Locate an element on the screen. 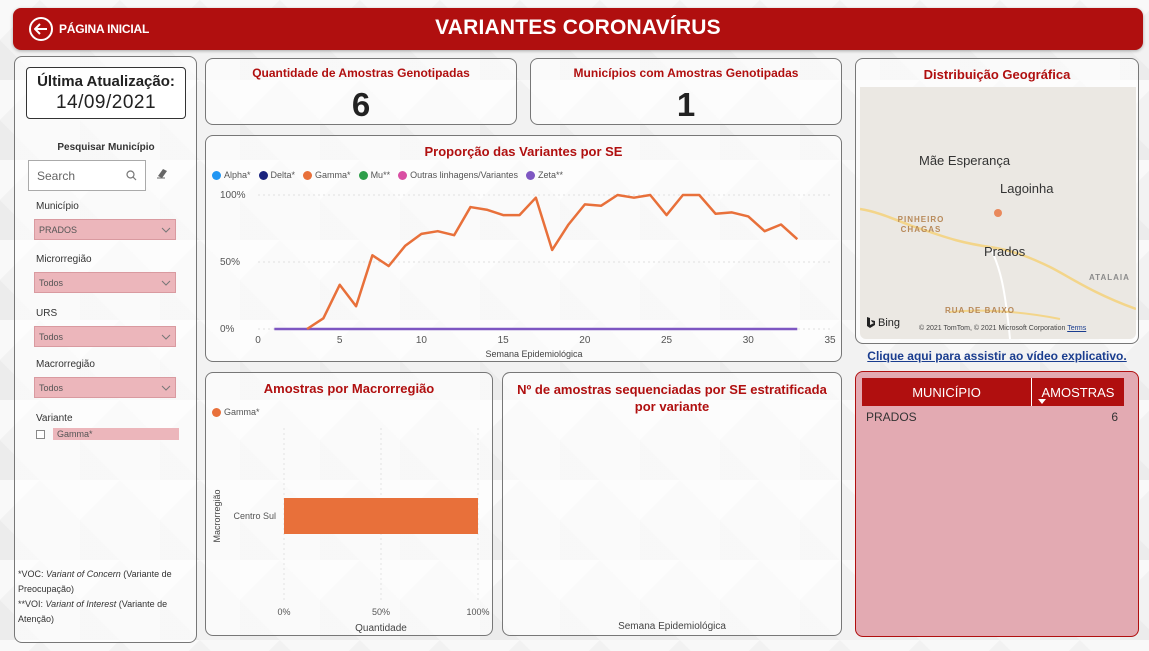 Image resolution: width=1149 pixels, height=651 pixels. legend-item: Outras linhagens/Variantes is located at coordinates (458, 175).